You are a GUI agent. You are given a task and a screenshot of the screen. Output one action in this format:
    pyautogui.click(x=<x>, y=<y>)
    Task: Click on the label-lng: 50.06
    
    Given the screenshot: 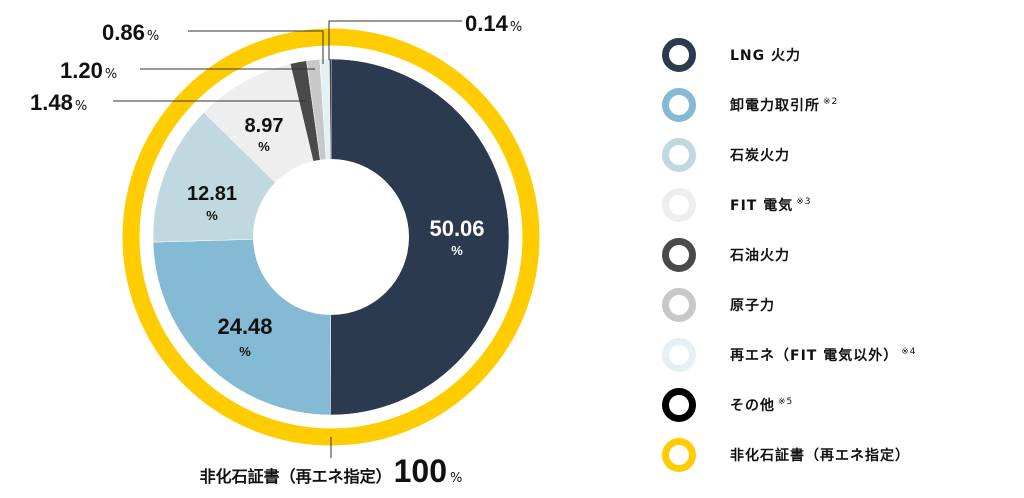 What is the action you would take?
    pyautogui.click(x=456, y=228)
    